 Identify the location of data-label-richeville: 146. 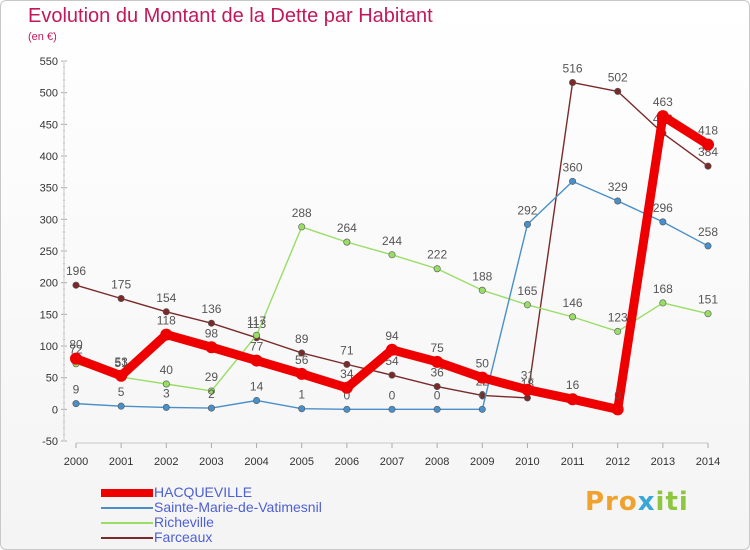
(573, 303).